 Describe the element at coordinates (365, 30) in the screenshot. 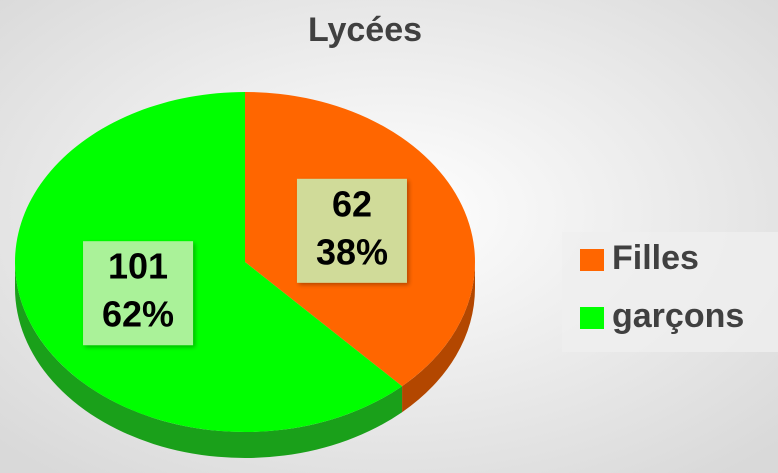

I see `chart-title: Lycées` at that location.